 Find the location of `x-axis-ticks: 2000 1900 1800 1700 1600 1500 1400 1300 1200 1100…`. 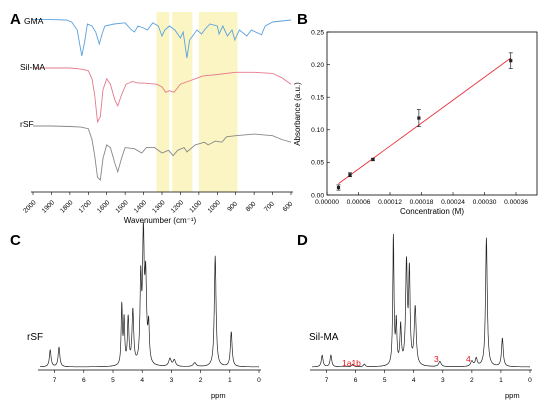

x-axis-ticks: 2000 1900 1800 1700 1600 1500 1400 1300 1200 1100… is located at coordinates (158, 203).